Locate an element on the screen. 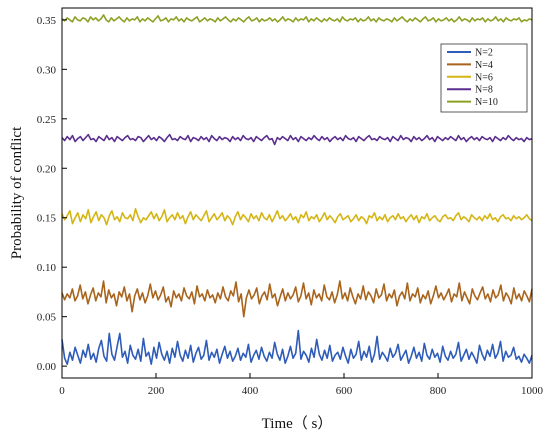 The height and width of the screenshot is (434, 550). y-tick-label: 0.30 is located at coordinates (47, 70).